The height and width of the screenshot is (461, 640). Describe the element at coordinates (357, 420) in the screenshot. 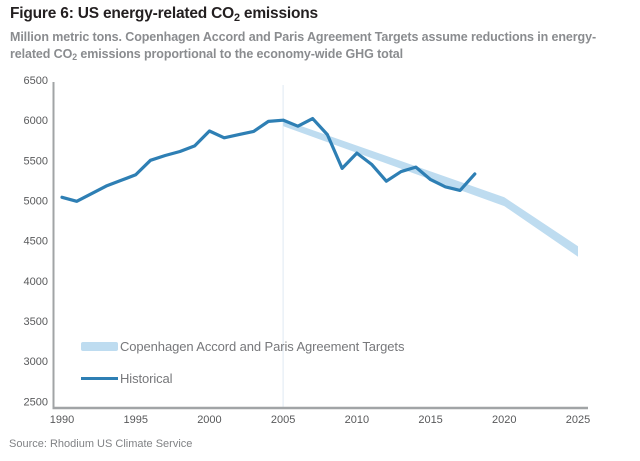

I see `x-tick-label: 2010` at that location.